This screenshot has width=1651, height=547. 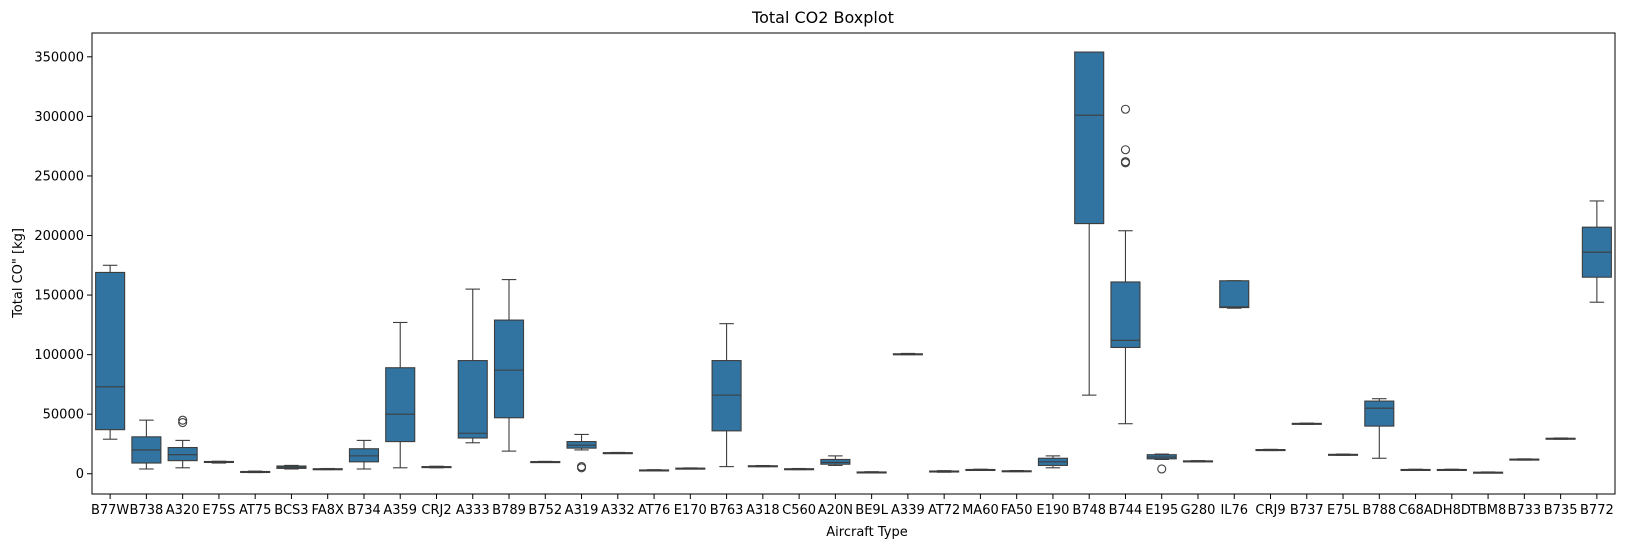 I want to click on box-b789, so click(x=509, y=365).